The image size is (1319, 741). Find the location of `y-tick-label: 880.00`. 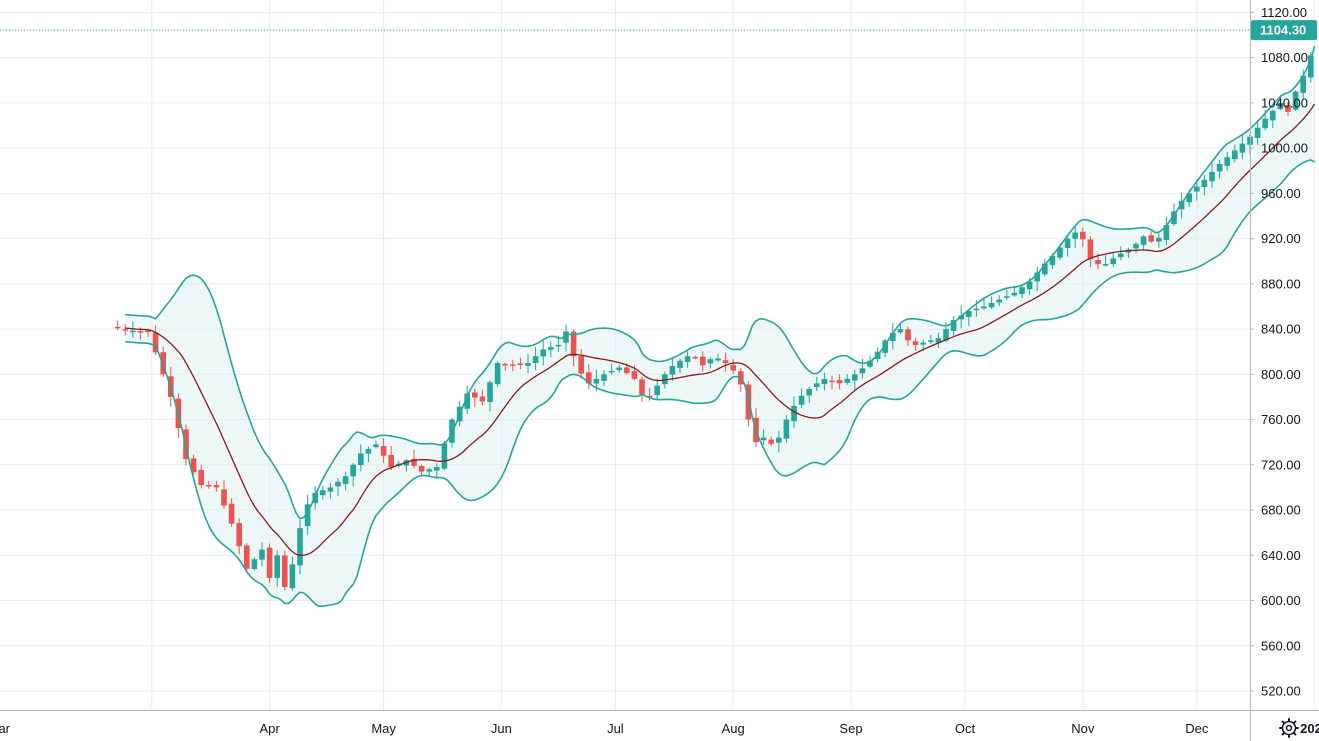

y-tick-label: 880.00 is located at coordinates (1281, 283).